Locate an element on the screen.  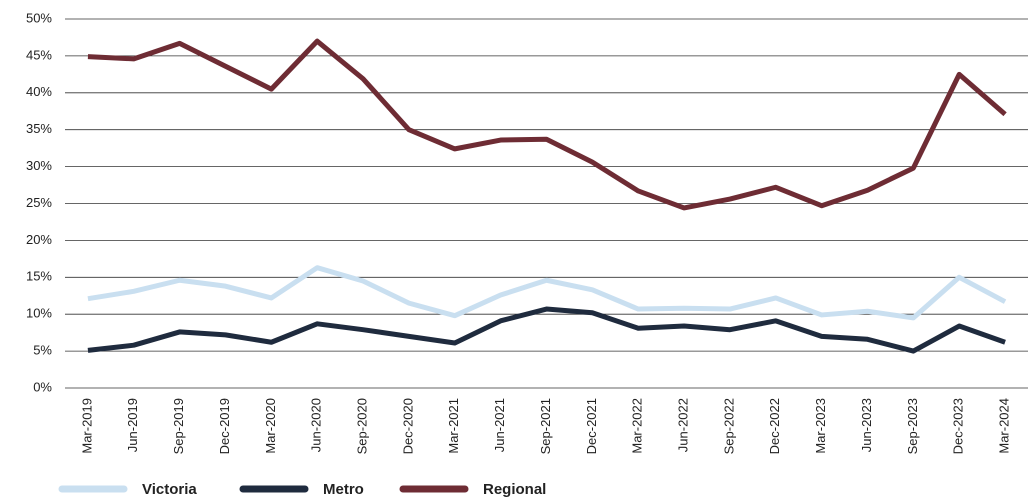
legend-label: Regional is located at coordinates (514, 489).